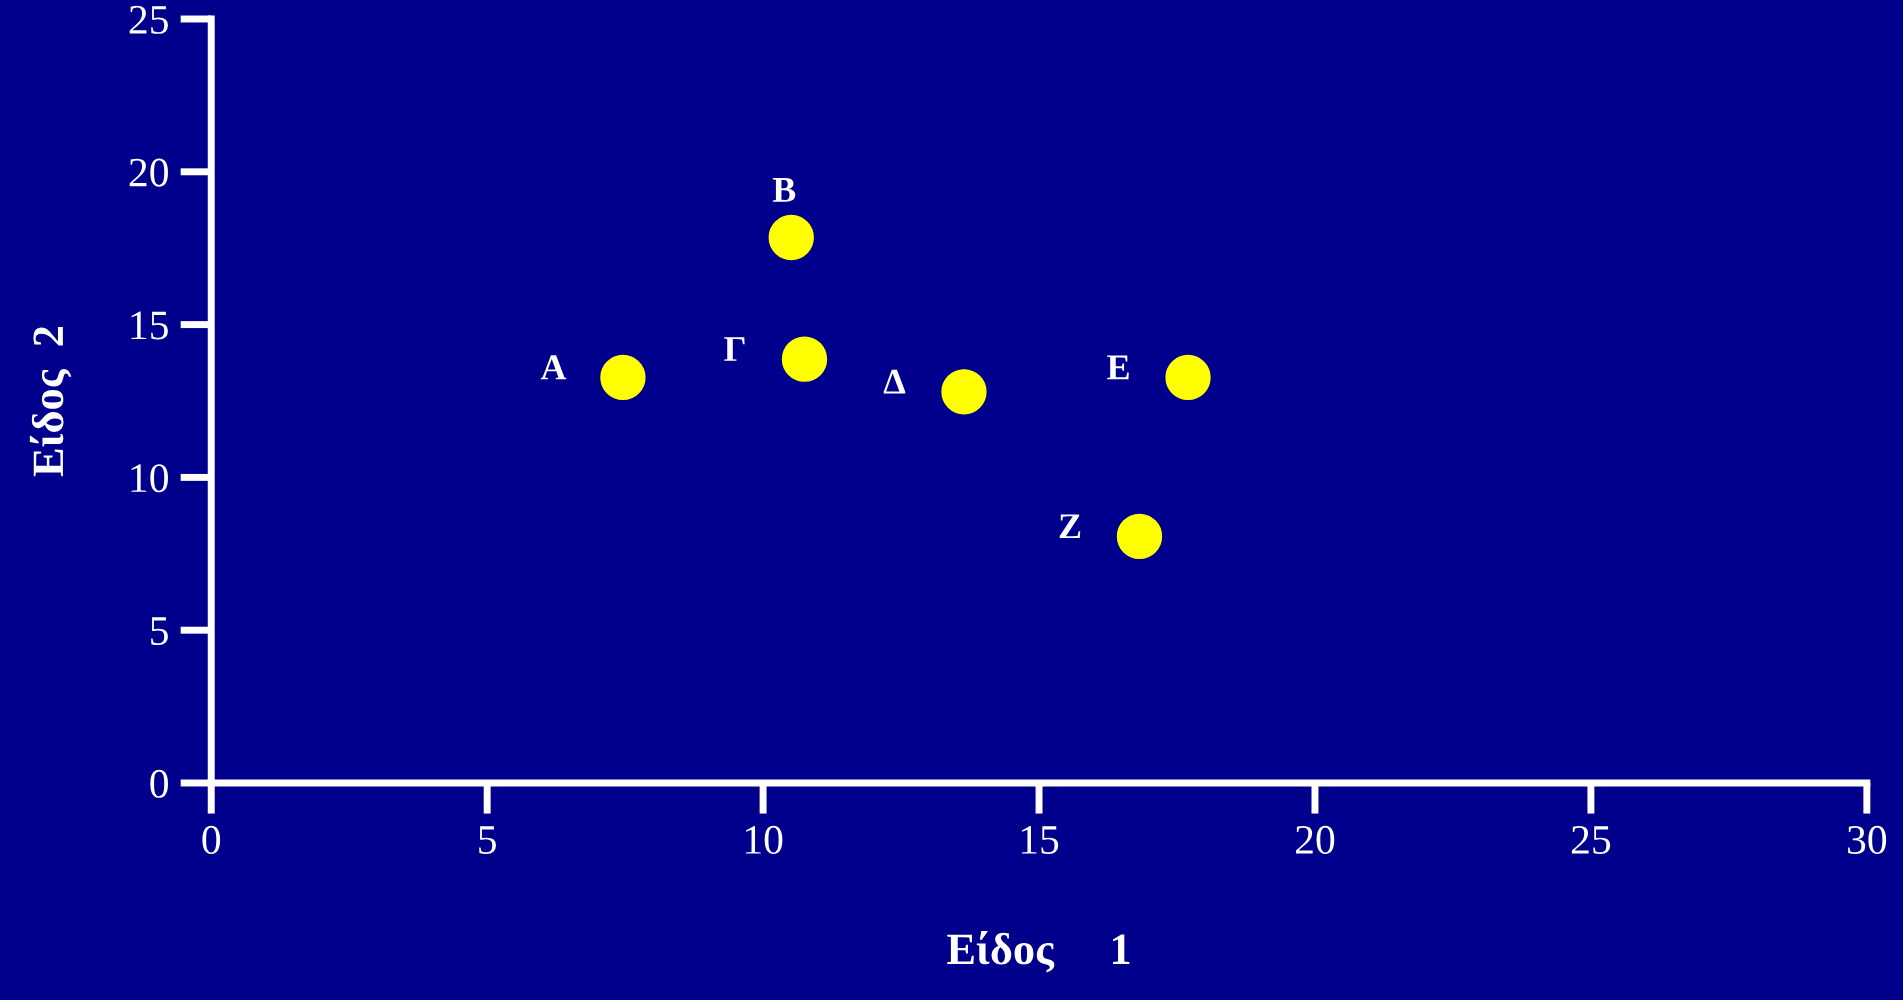  Describe the element at coordinates (1315, 839) in the screenshot. I see `x-tick-label: 20` at that location.